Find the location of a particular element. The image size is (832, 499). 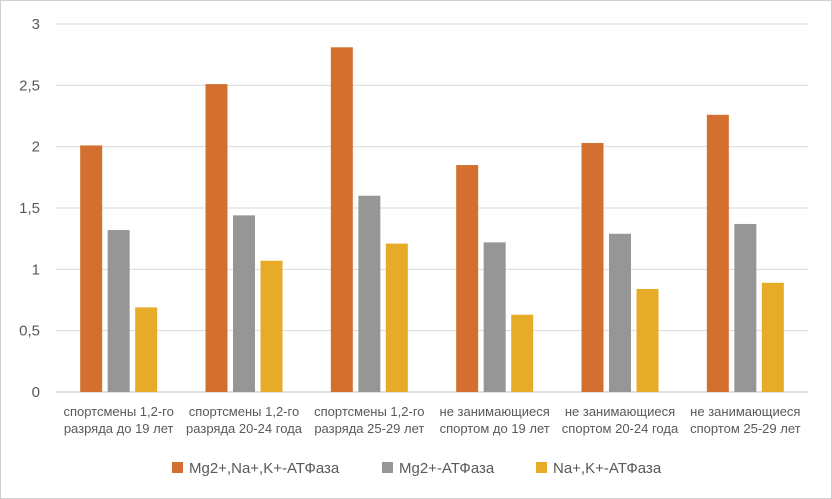

y-tick-label: 1,5 is located at coordinates (29, 208).